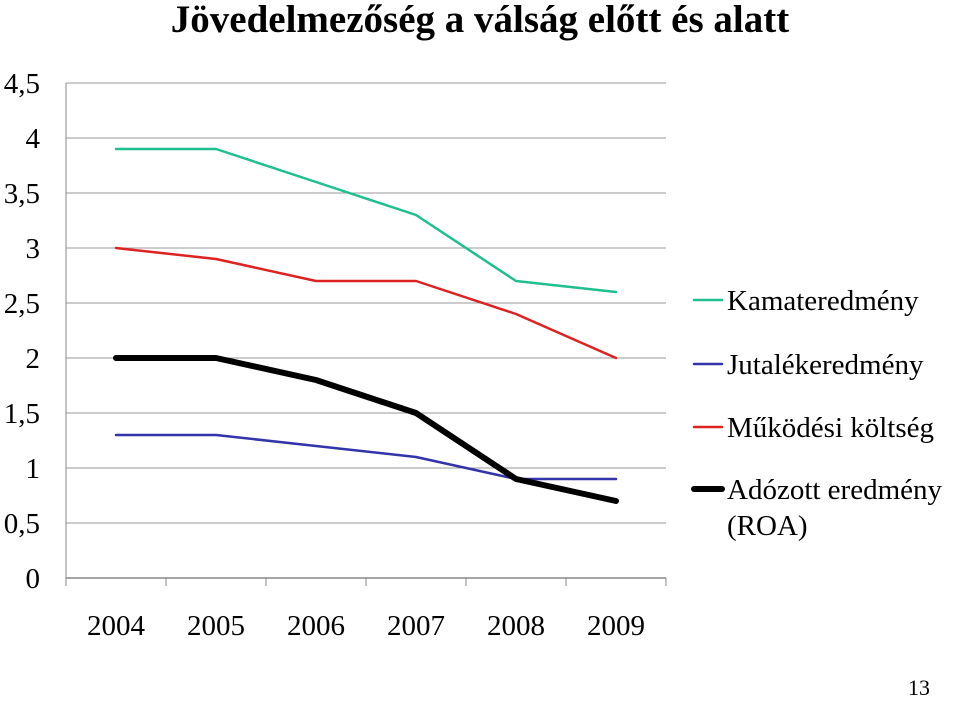  Describe the element at coordinates (116, 626) in the screenshot. I see `x-tick-label: 2004` at that location.